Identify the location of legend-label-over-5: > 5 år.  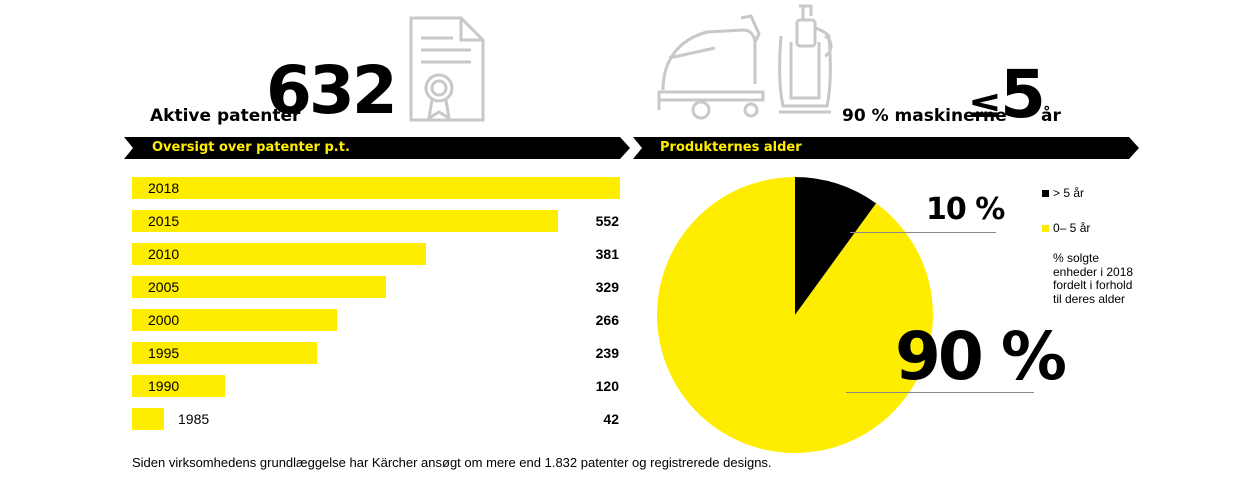
(1069, 193).